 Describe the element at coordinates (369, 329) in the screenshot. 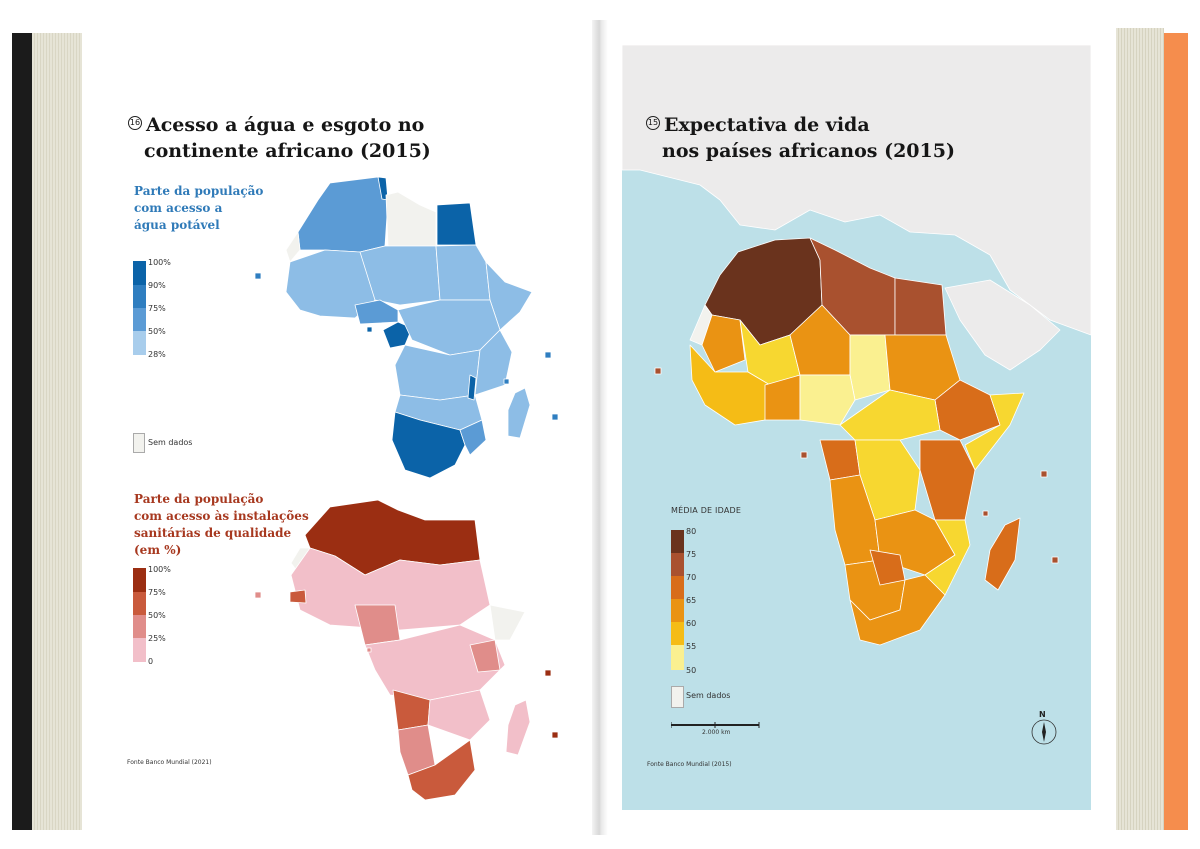

I see `water-sao-tome` at that location.